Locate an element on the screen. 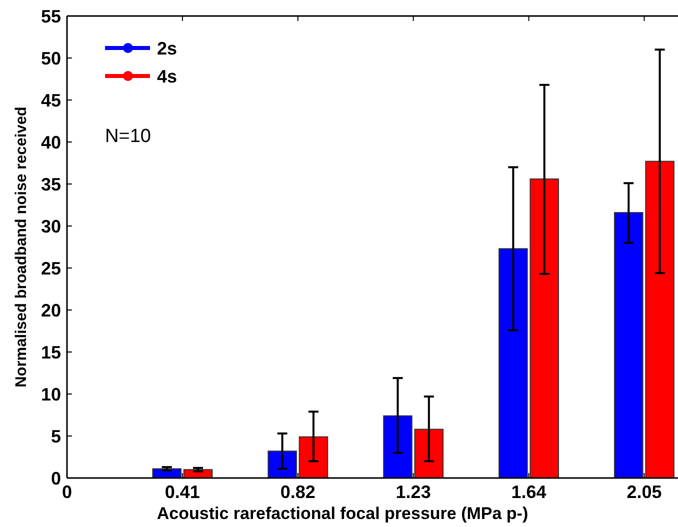 Image resolution: width=678 pixels, height=527 pixels. y-axis-title: Normalised broadband noise received is located at coordinates (21, 247).